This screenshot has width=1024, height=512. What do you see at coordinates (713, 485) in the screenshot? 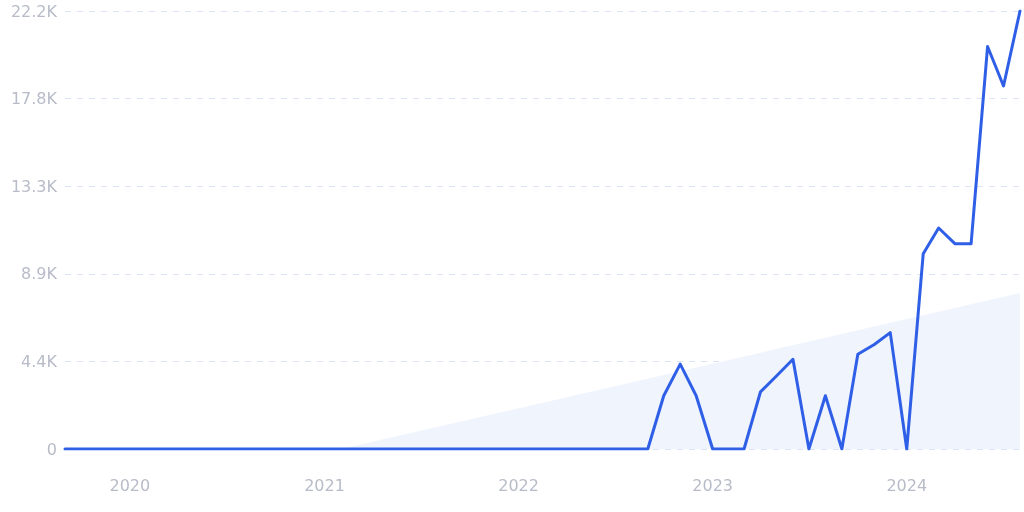
I see `x-tick-label: 2023` at bounding box center [713, 485].